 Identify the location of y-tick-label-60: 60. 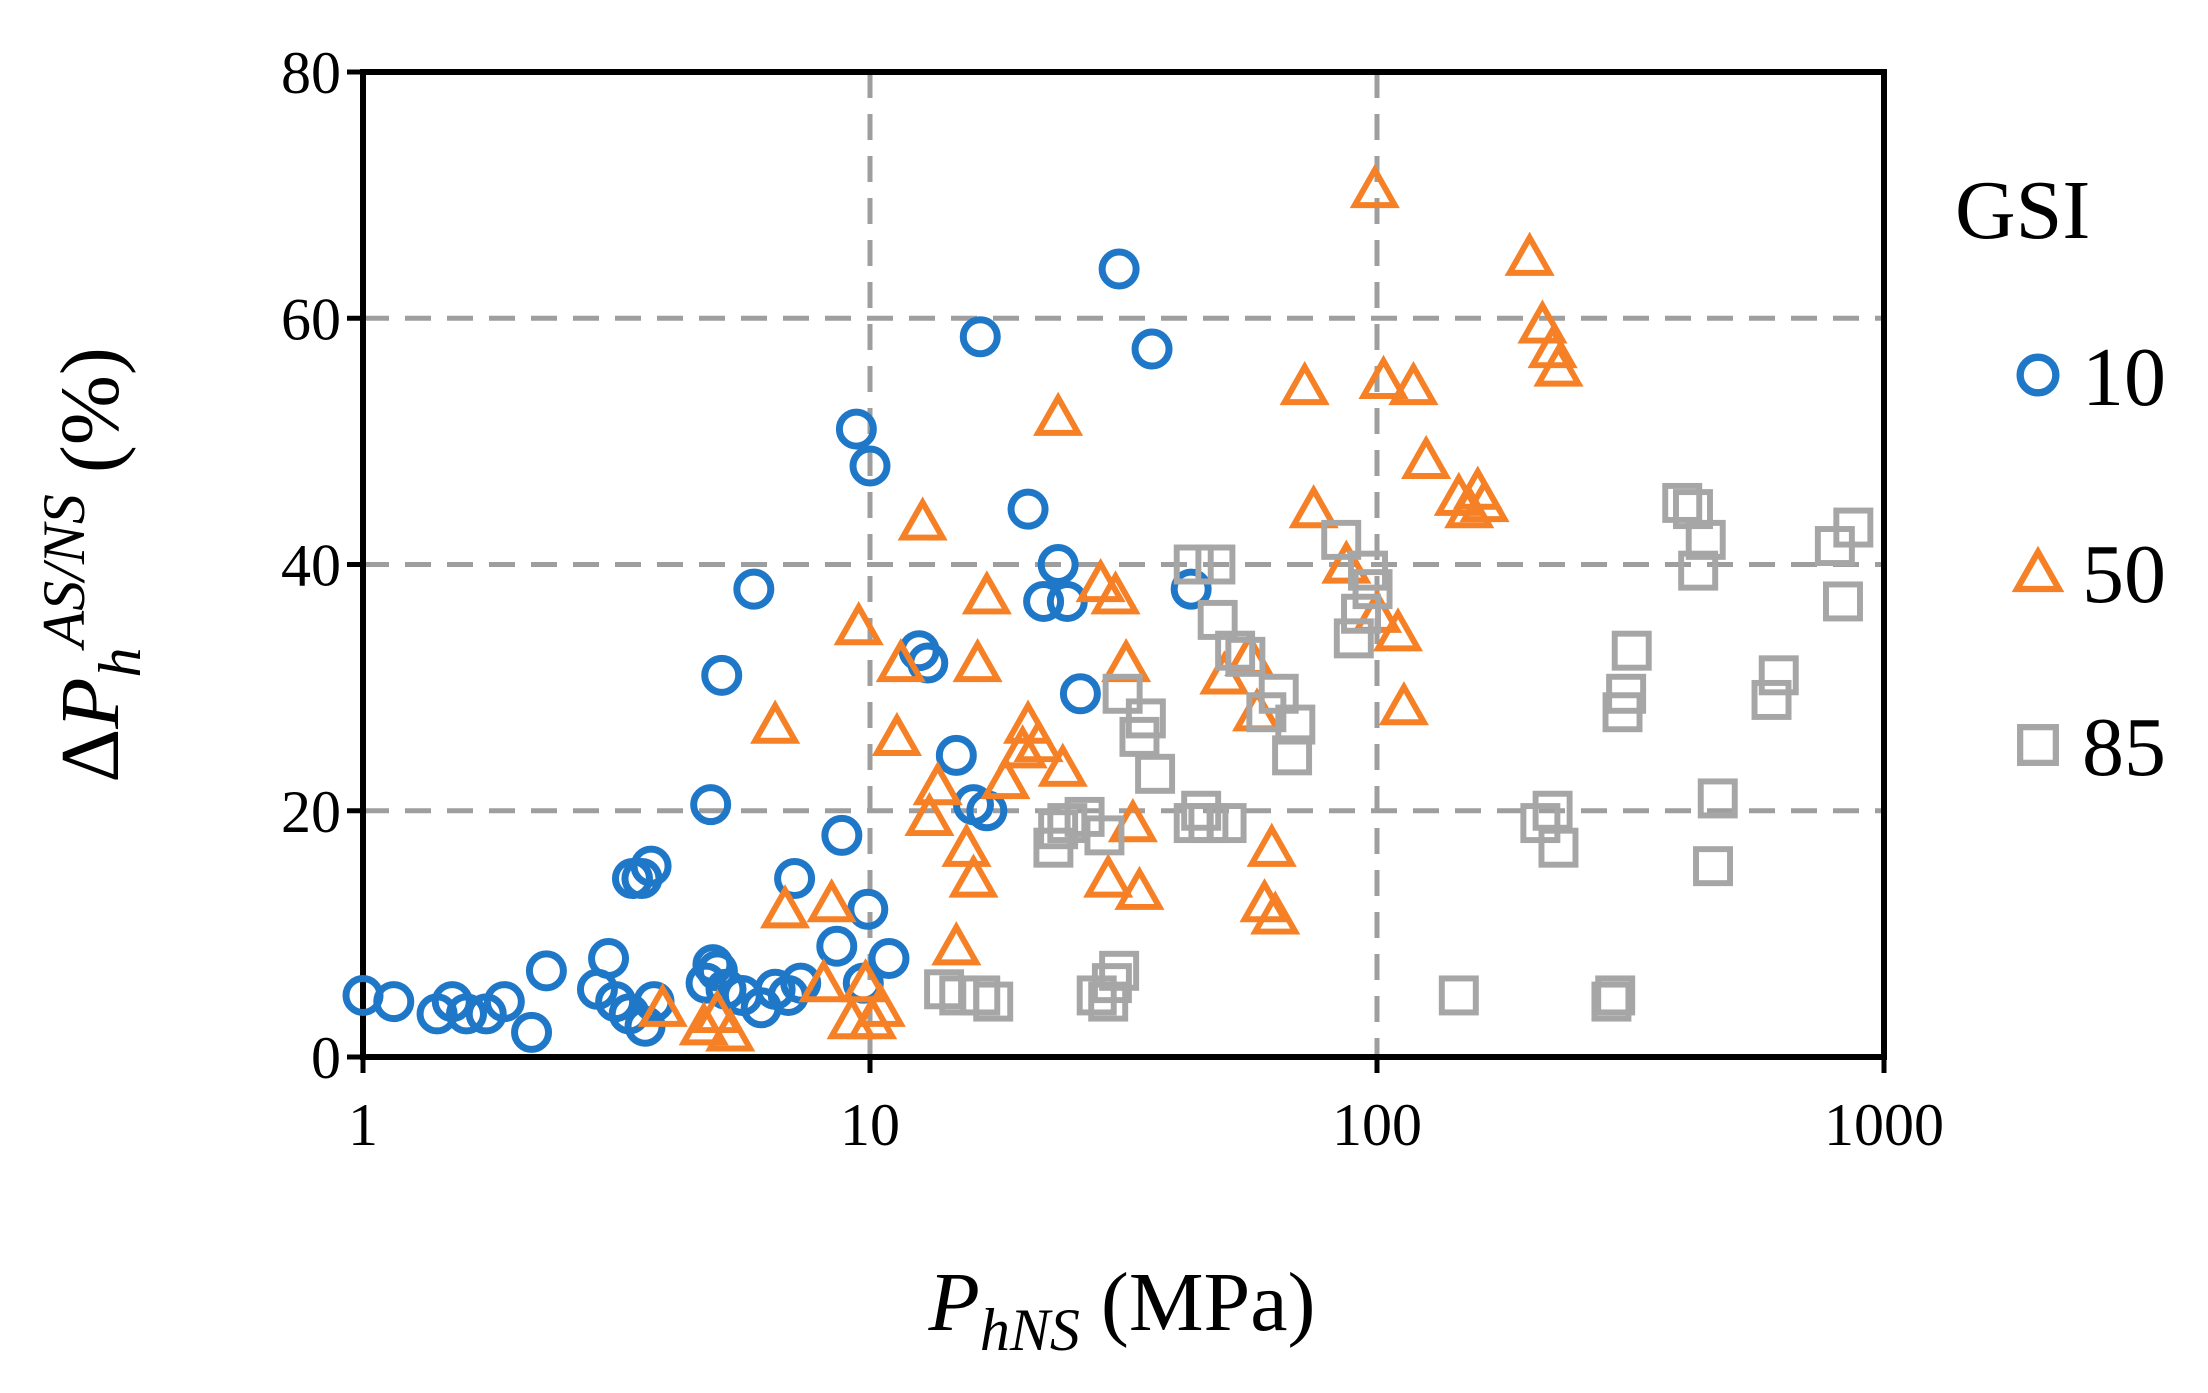
(311, 319).